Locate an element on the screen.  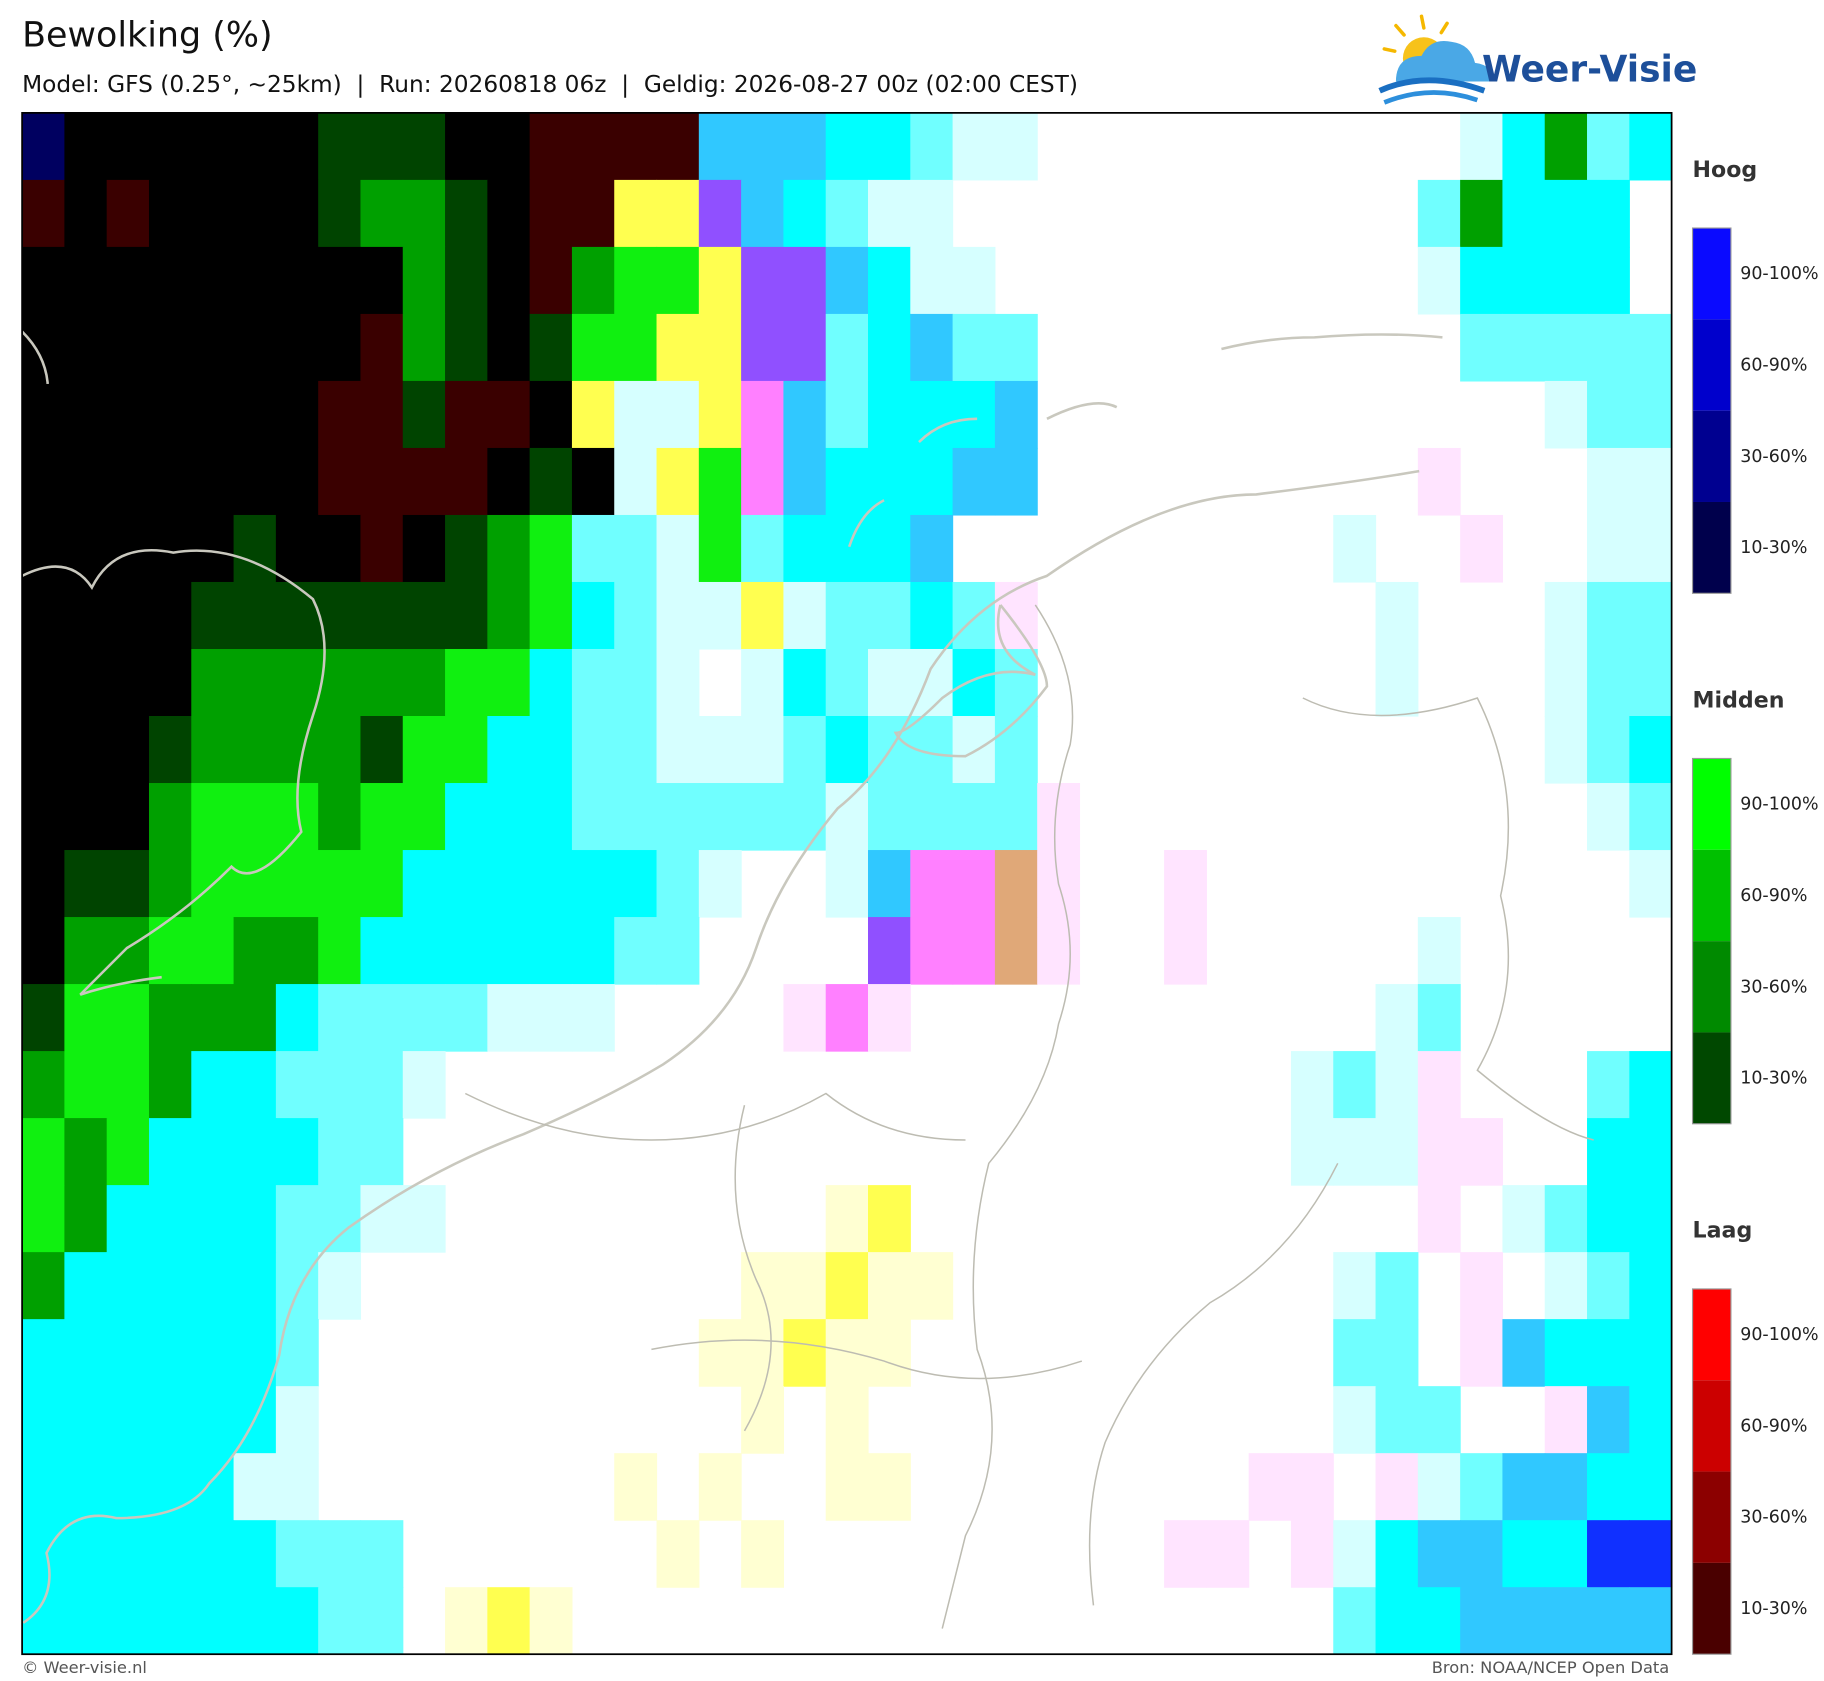
legend-swatch is located at coordinates (1711, 804).